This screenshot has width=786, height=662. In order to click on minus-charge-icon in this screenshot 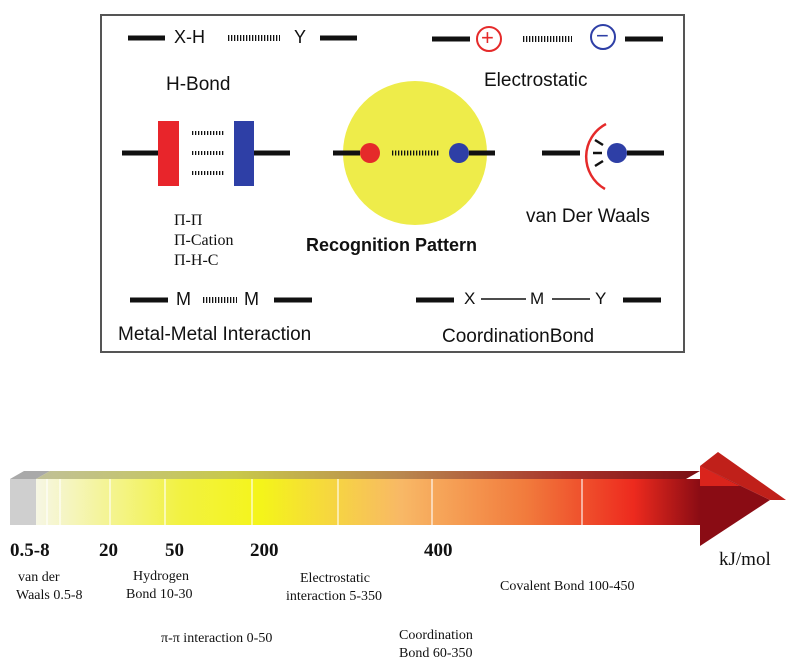, I will do `click(603, 37)`.